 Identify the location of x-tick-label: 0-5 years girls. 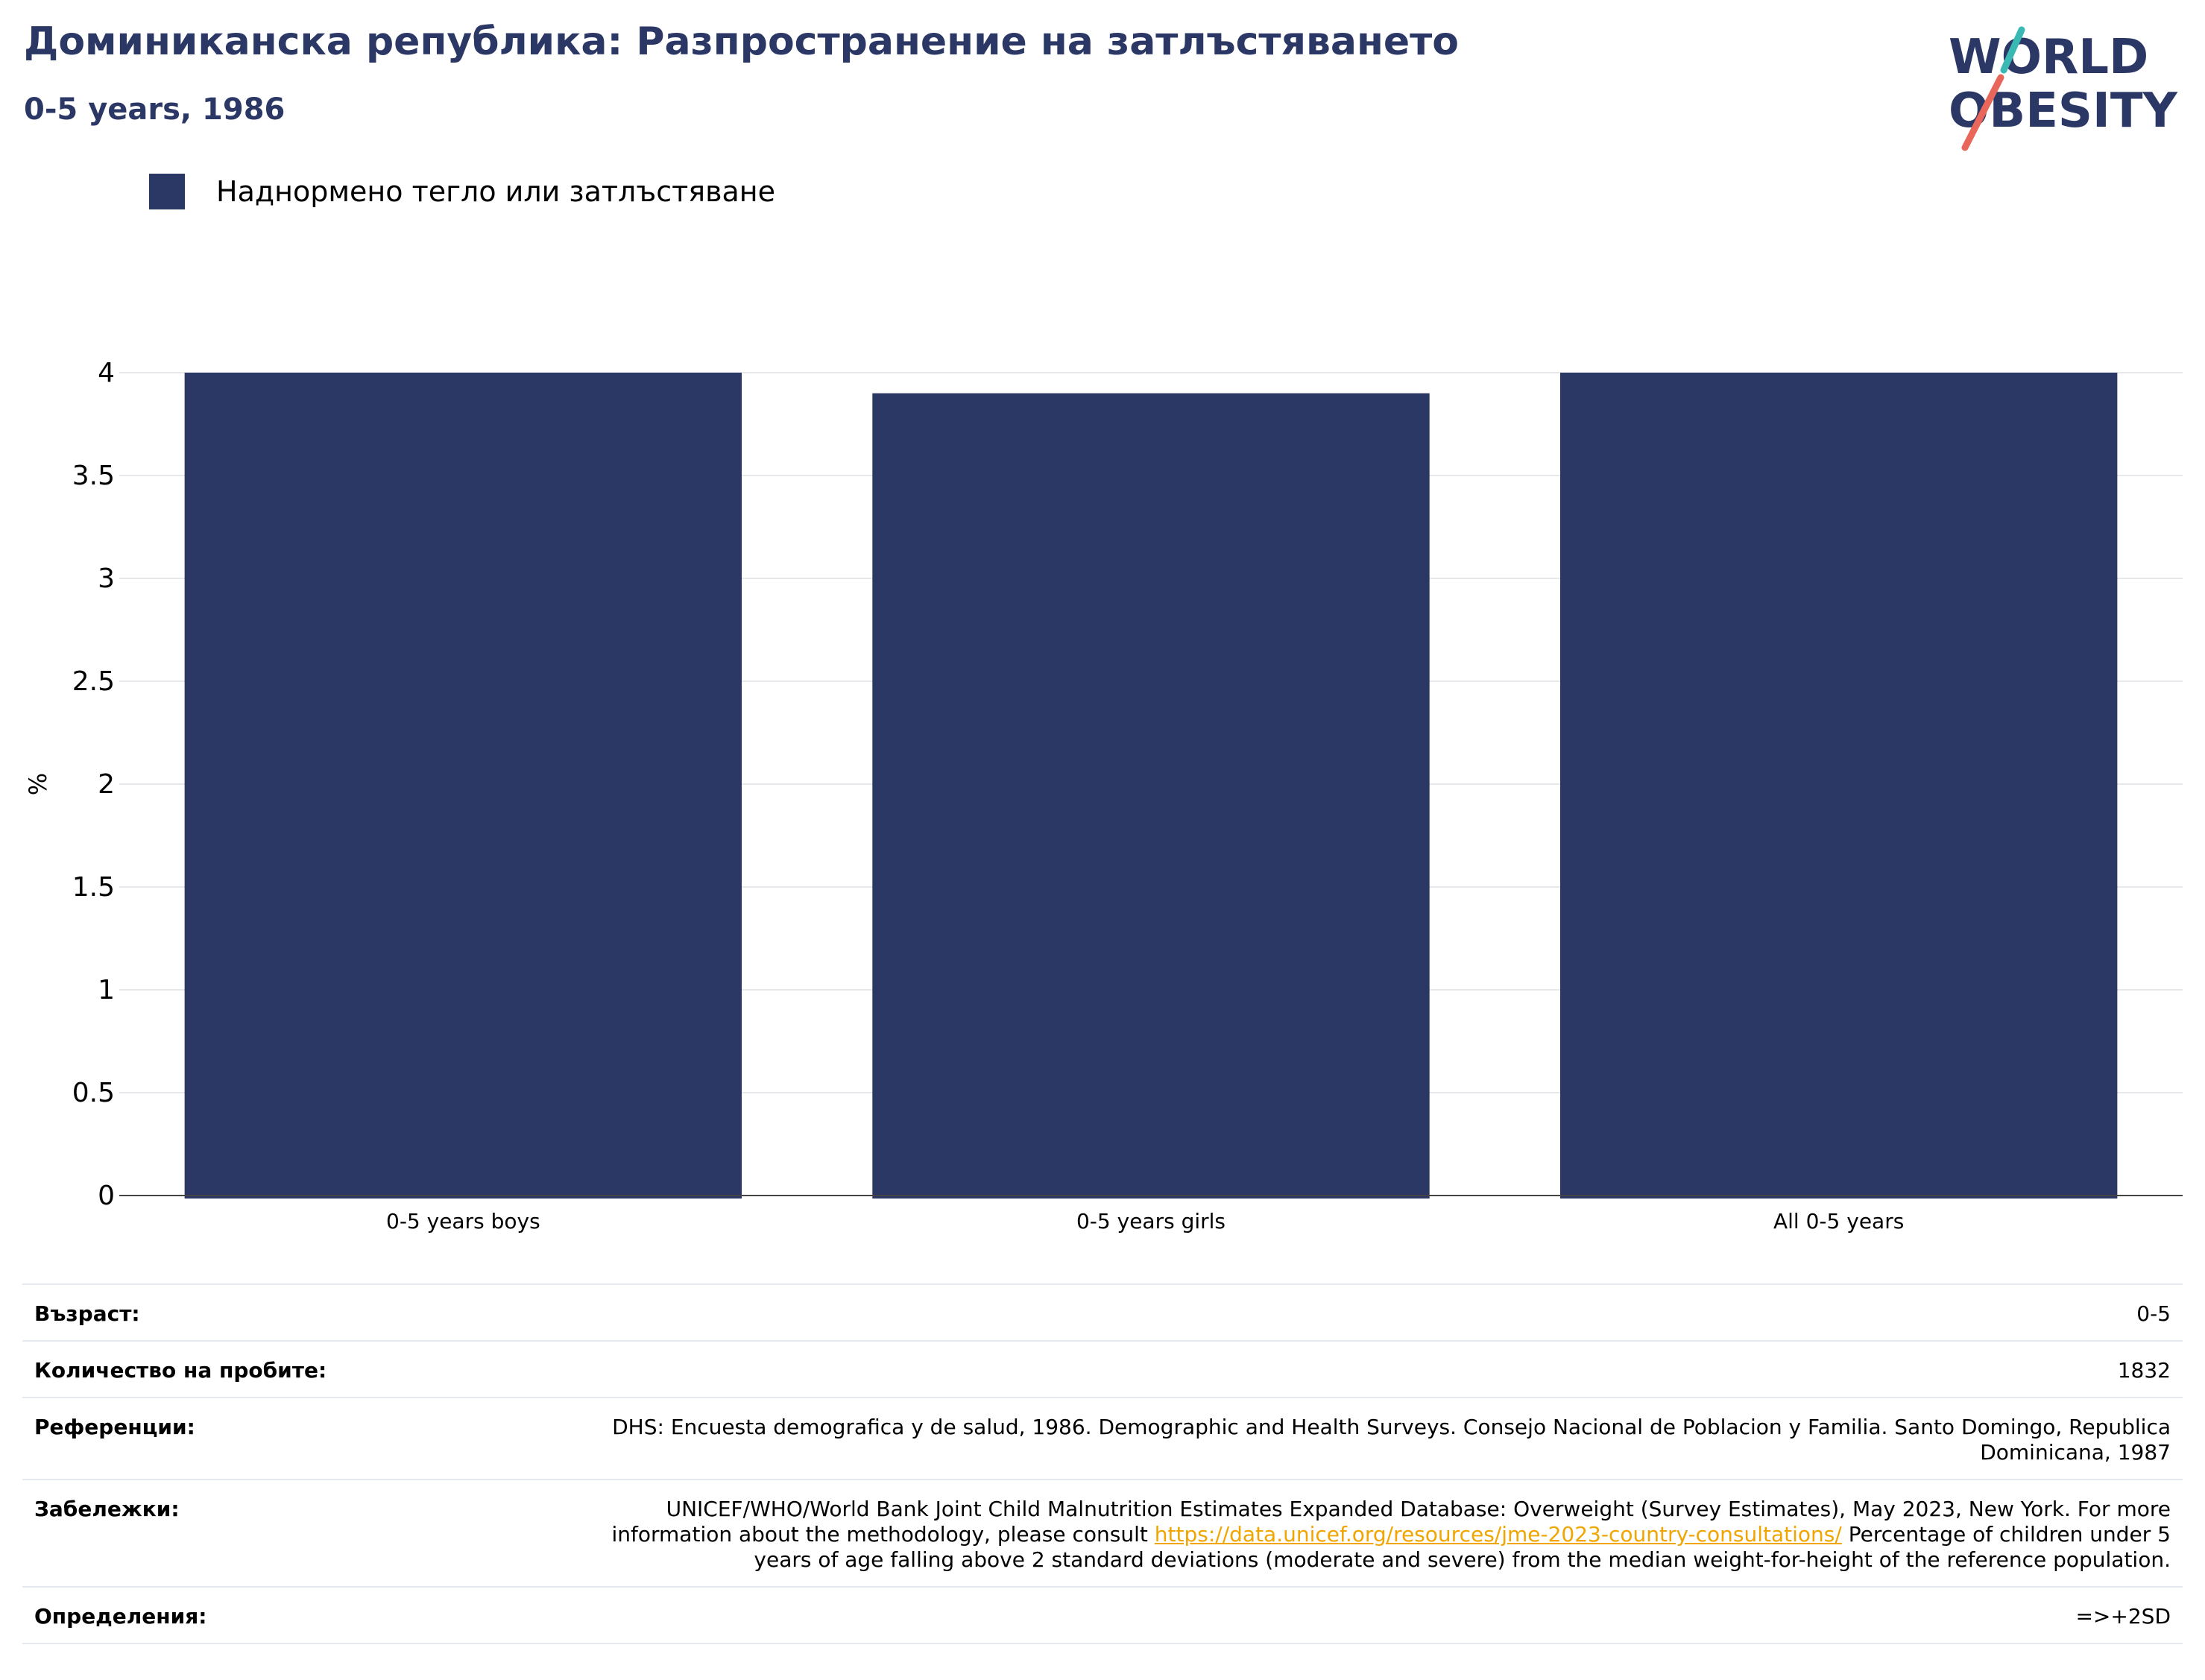
(1150, 1221).